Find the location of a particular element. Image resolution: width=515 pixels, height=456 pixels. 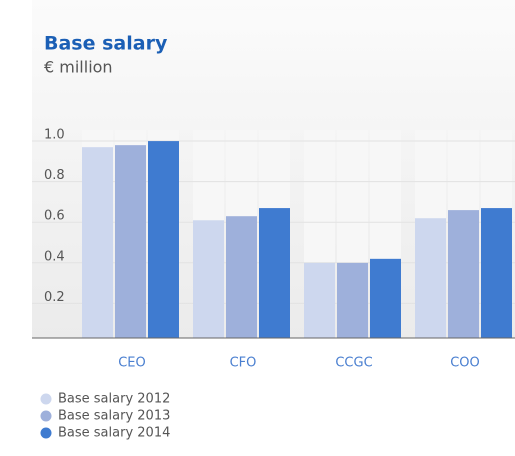

y-tick-label: 0.2 is located at coordinates (54, 297).